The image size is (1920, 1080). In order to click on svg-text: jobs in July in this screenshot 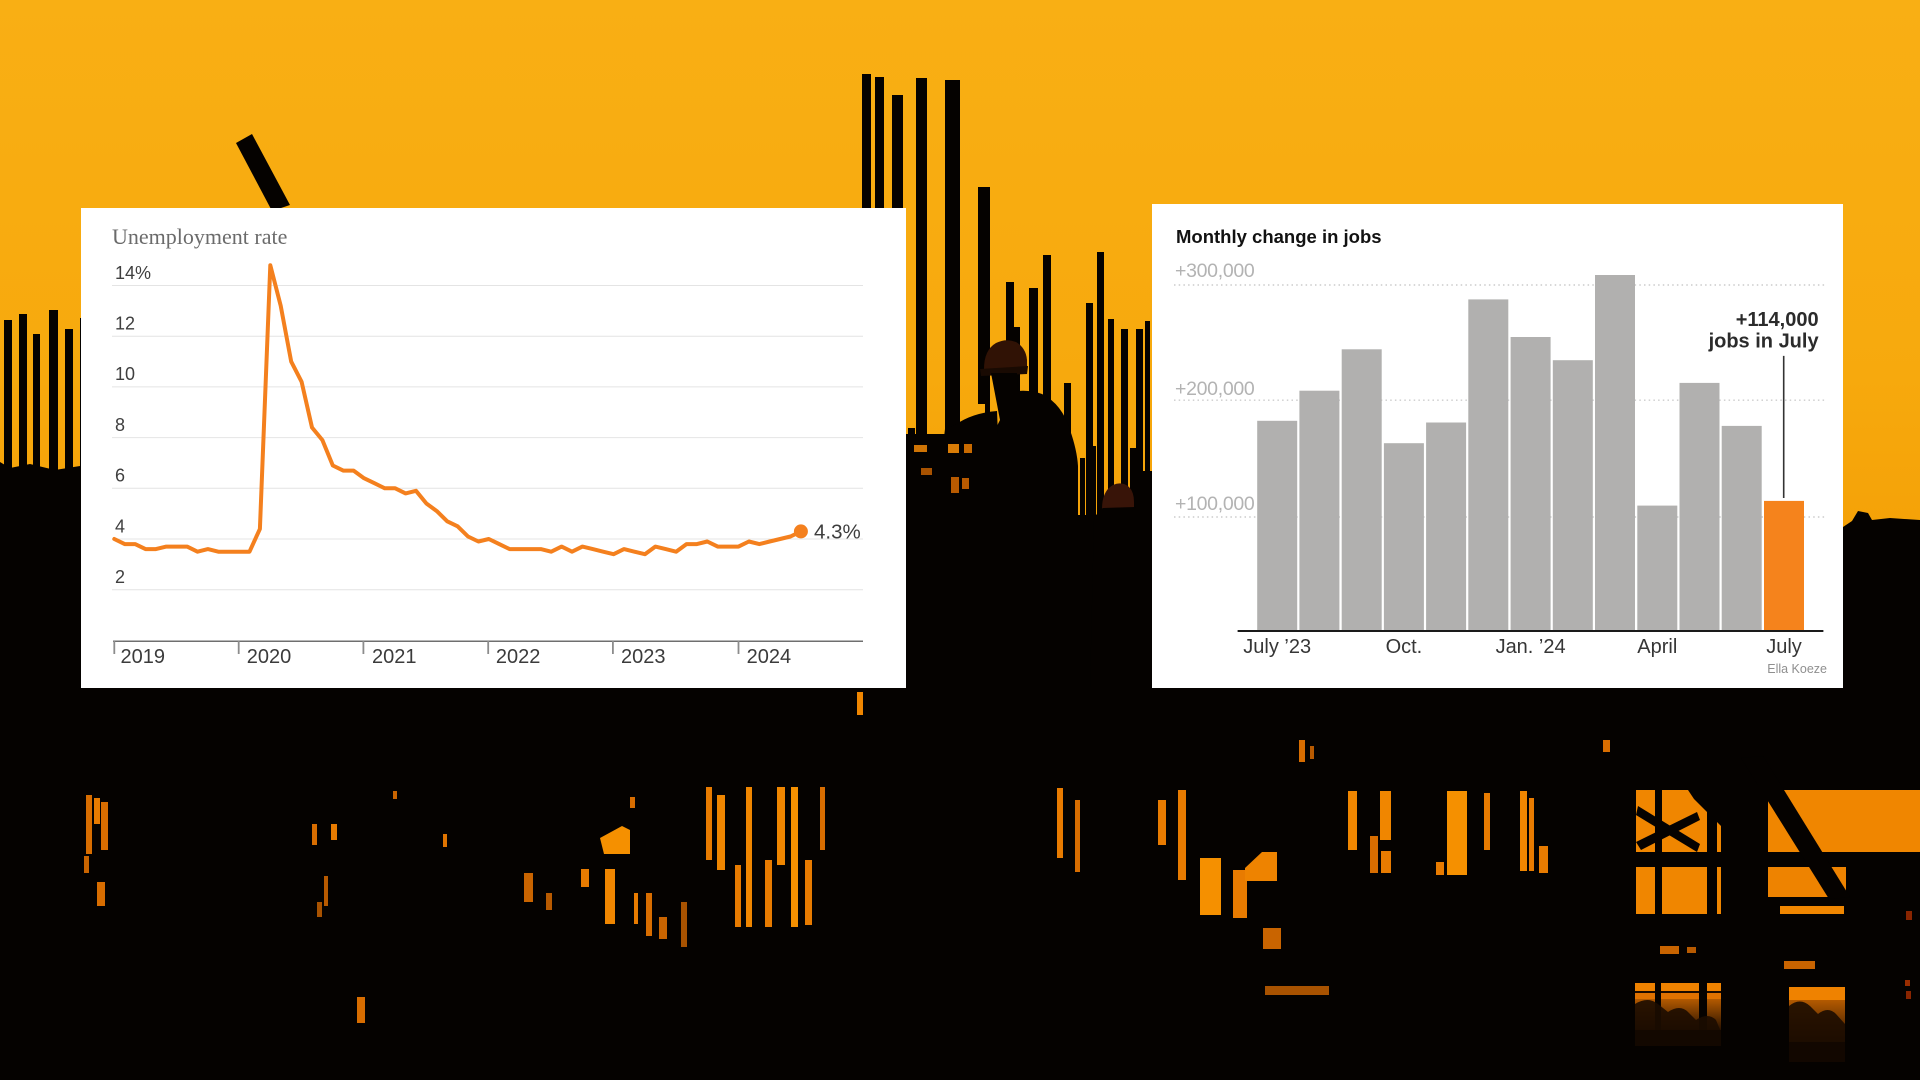, I will do `click(1764, 342)`.